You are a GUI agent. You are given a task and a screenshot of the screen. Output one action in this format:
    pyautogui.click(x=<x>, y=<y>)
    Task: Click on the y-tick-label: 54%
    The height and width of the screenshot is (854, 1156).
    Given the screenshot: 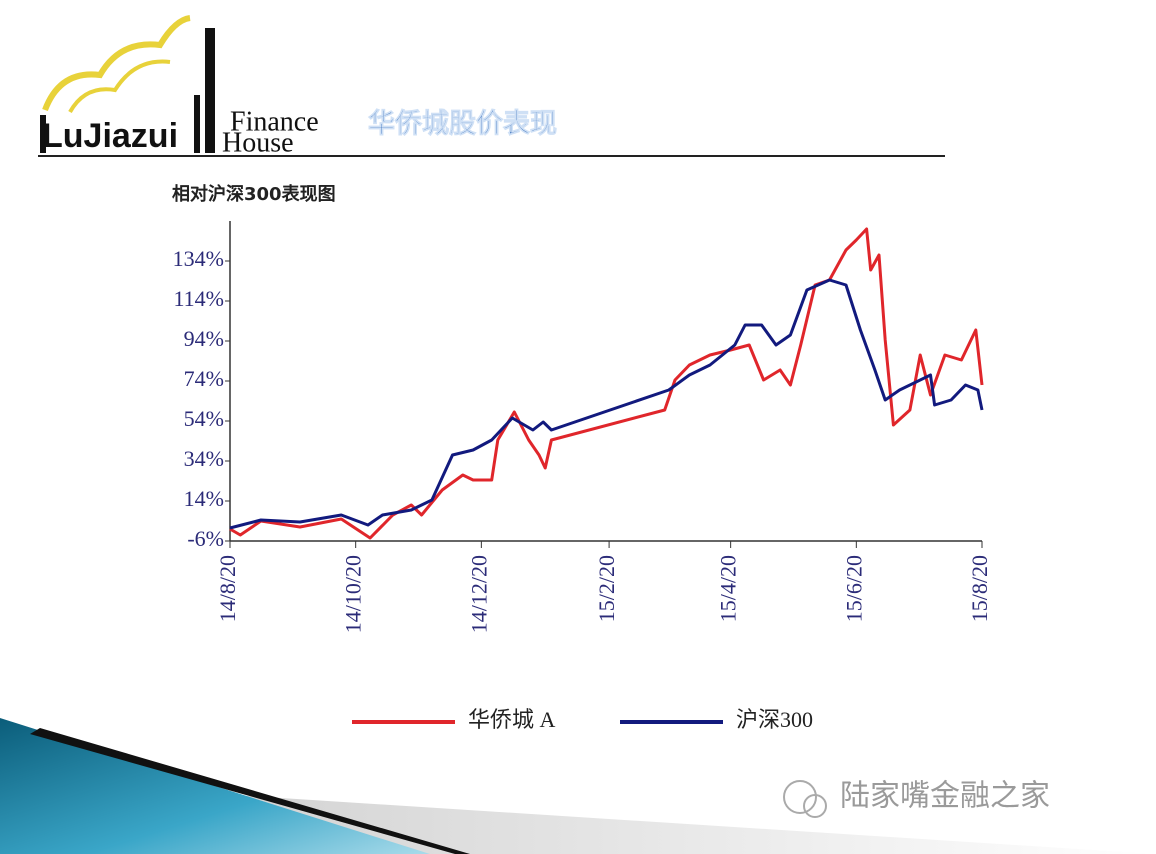 What is the action you would take?
    pyautogui.click(x=204, y=418)
    